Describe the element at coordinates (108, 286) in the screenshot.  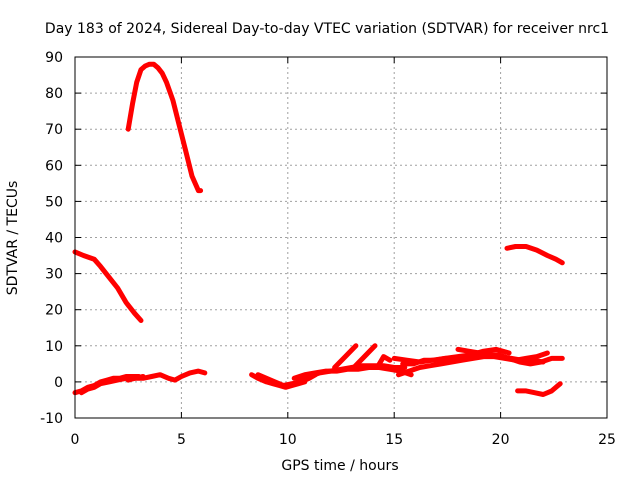
I see `series-arc-descending` at that location.